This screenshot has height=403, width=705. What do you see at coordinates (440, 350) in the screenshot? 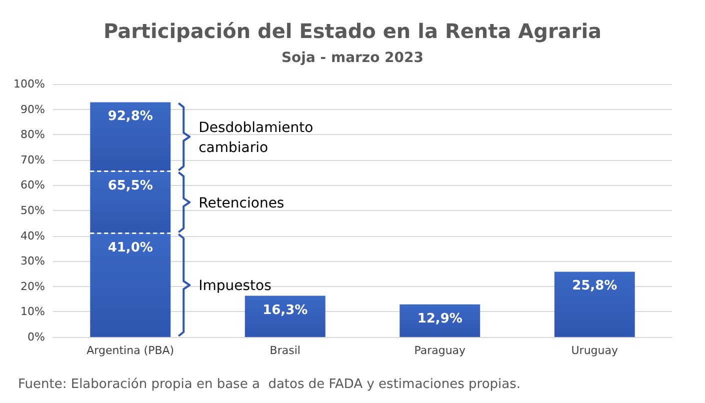
I see `x-tick-label: Paraguay` at bounding box center [440, 350].